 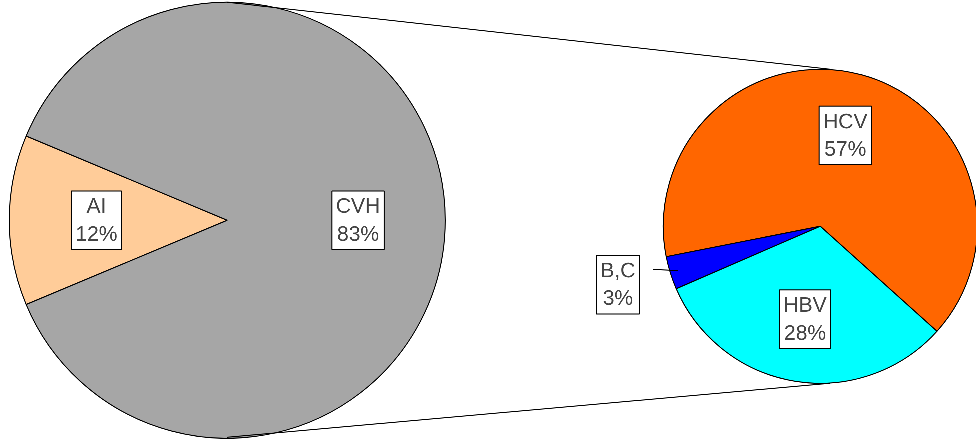 I want to click on data-label: 28%, so click(x=805, y=333).